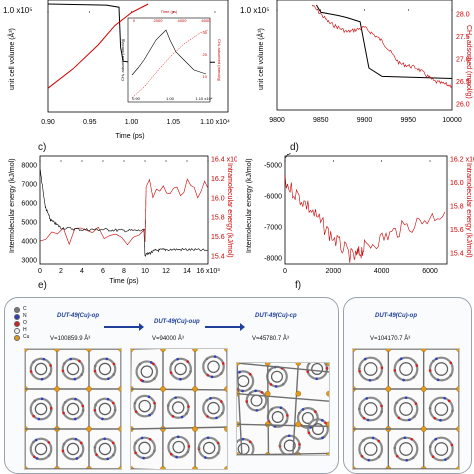 The image size is (474, 474). Describe the element at coordinates (29, 223) in the screenshot. I see `chart-c-ytick-3: 5000` at that location.